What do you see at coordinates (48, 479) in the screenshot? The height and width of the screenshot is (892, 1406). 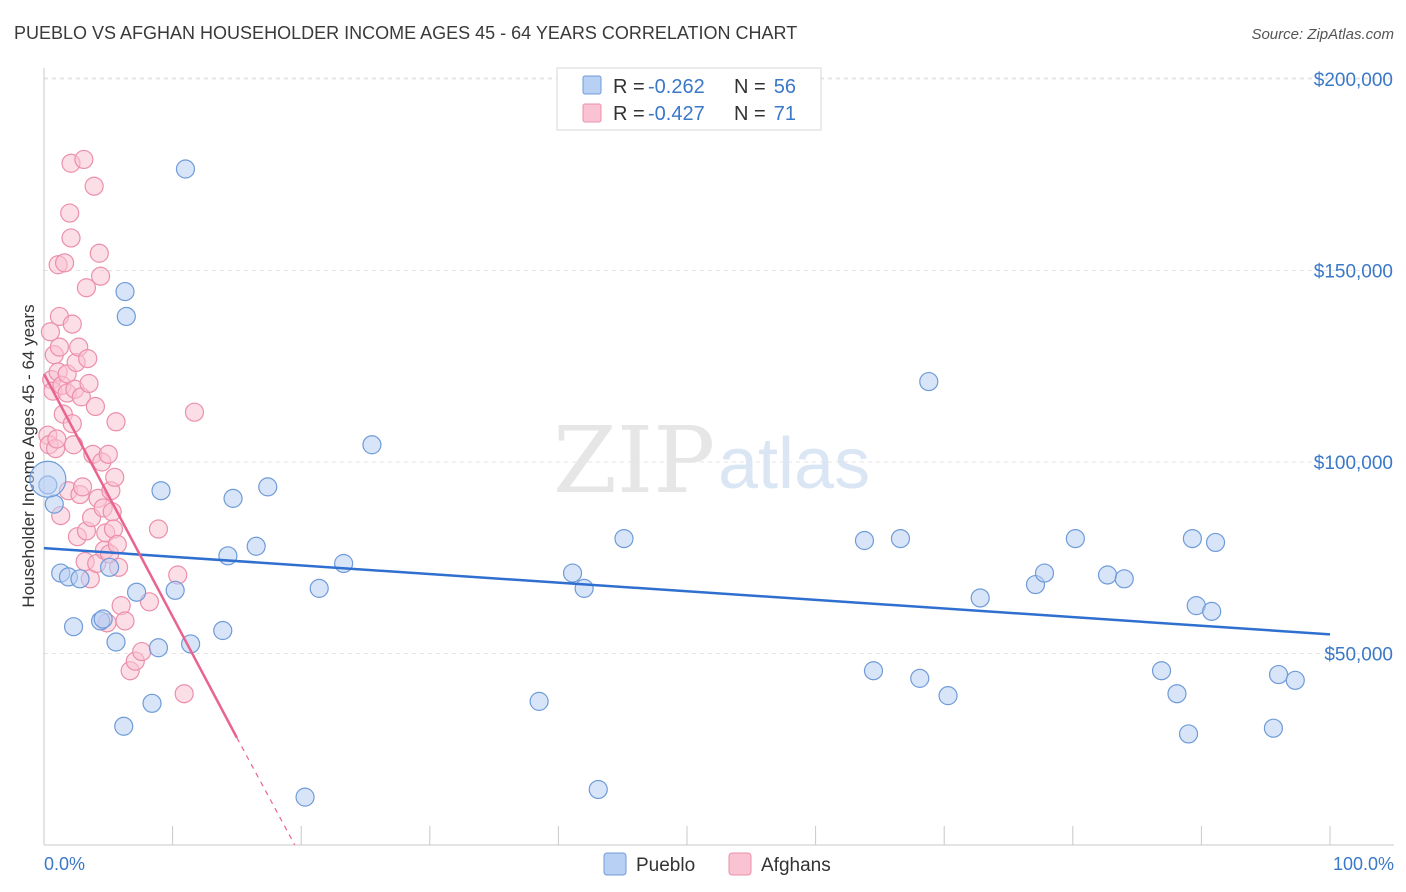 I see `pueblo-point-large` at bounding box center [48, 479].